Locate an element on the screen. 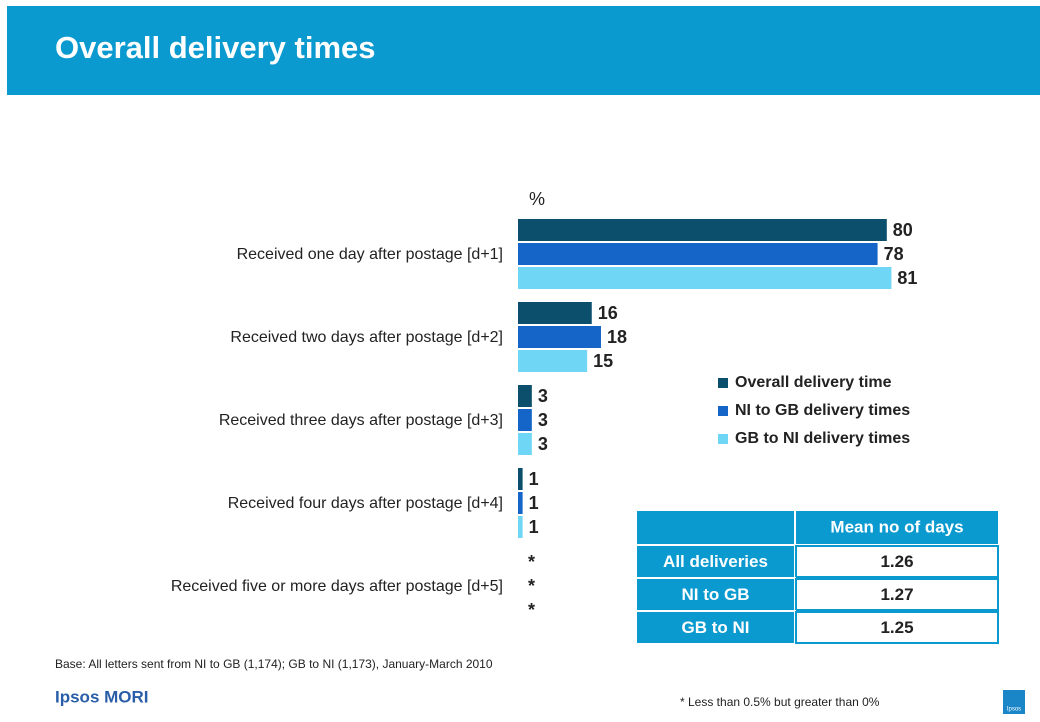  value-label: 15 is located at coordinates (603, 361).